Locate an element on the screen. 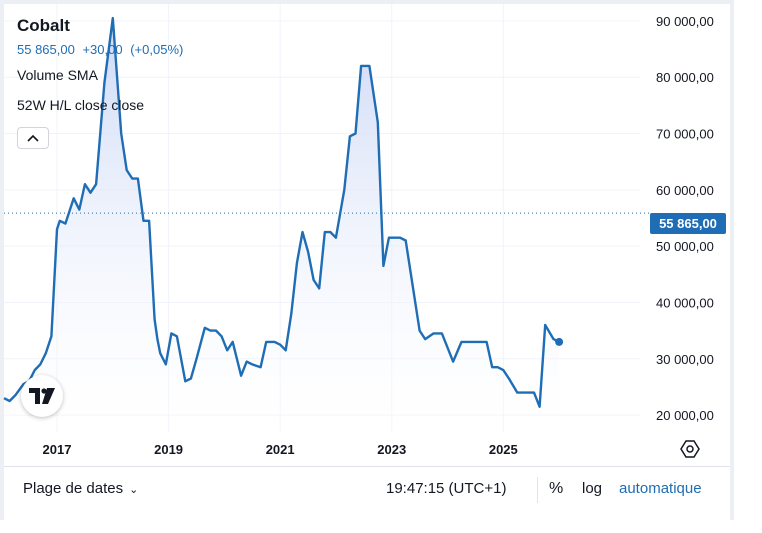  x-tick-label: 2019 is located at coordinates (168, 449).